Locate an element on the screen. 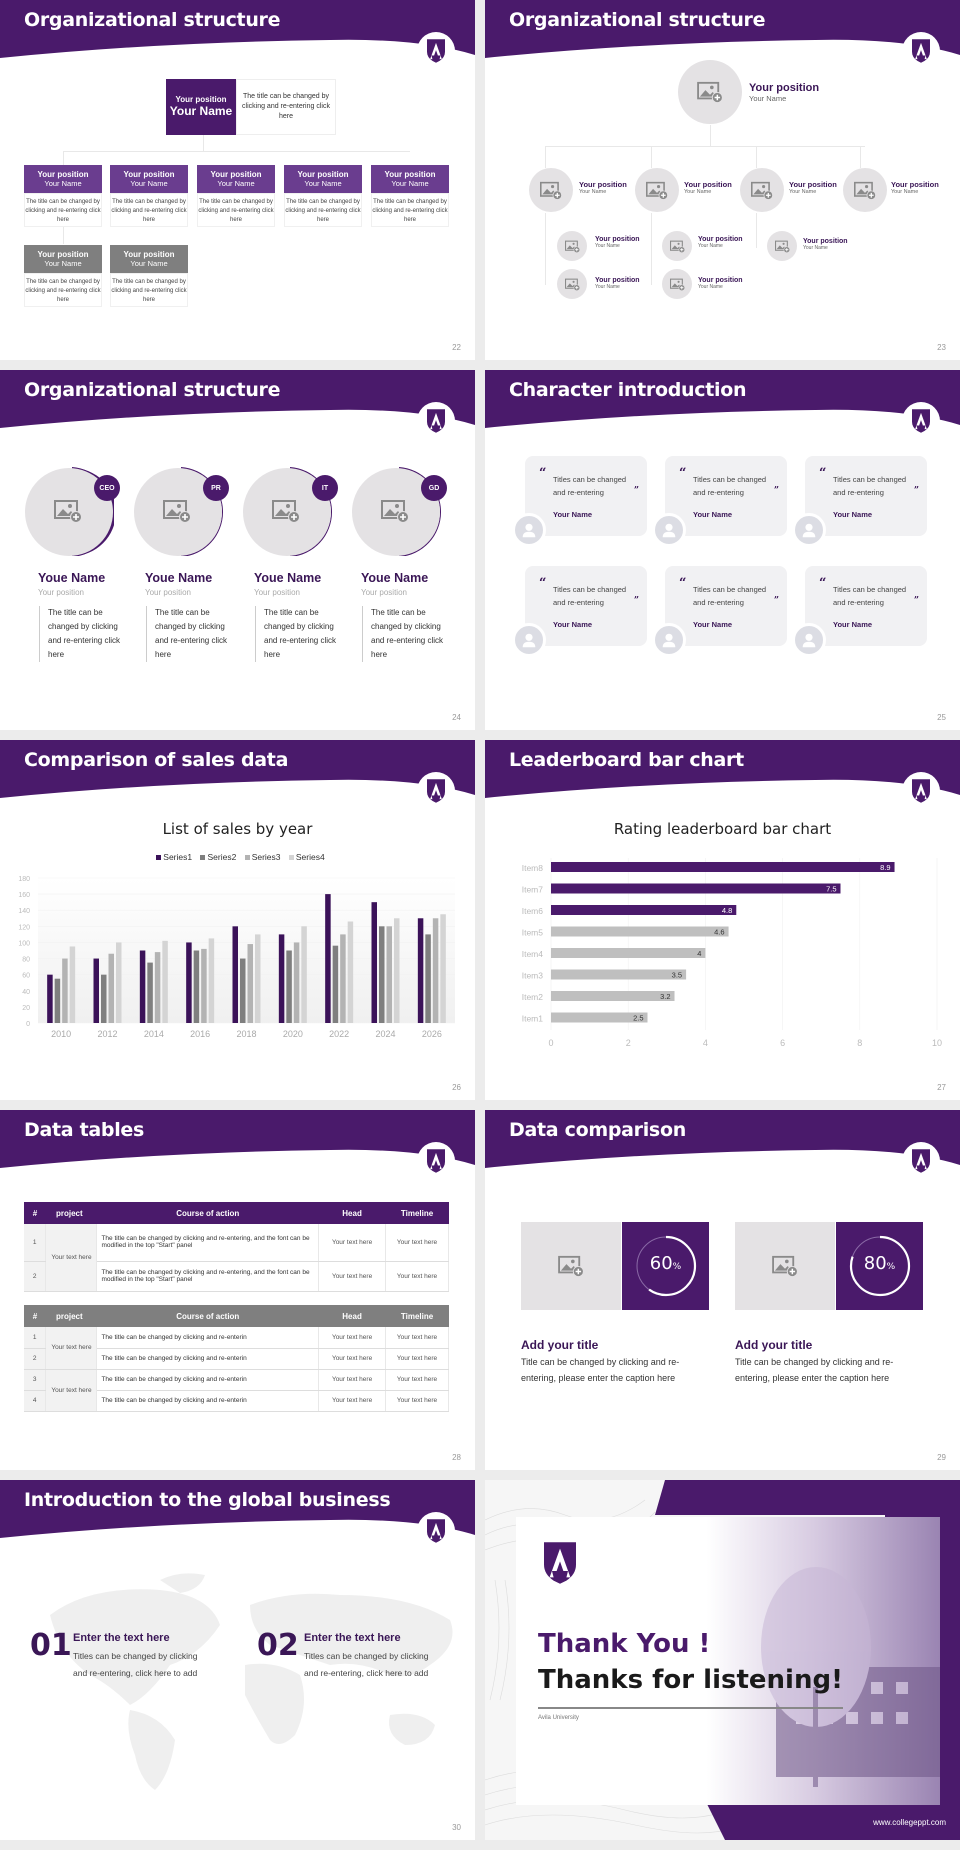 The height and width of the screenshot is (1850, 960). svg-text: 10 is located at coordinates (937, 1043).